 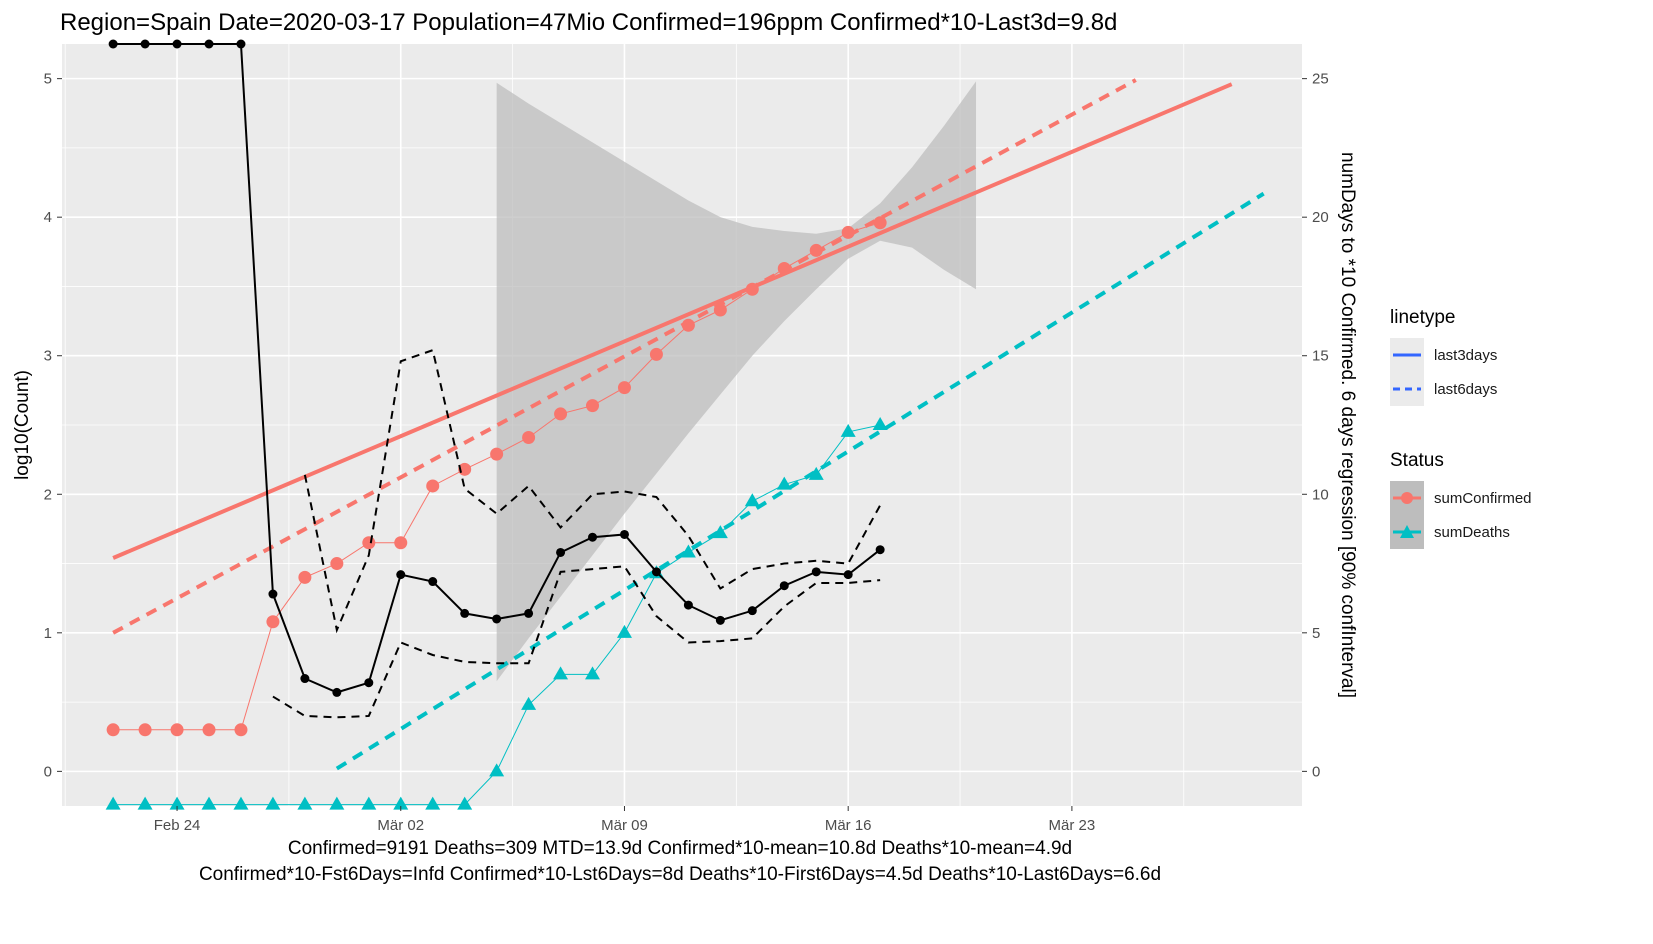 I want to click on legend-label-last3days: last3days, so click(x=1465, y=355).